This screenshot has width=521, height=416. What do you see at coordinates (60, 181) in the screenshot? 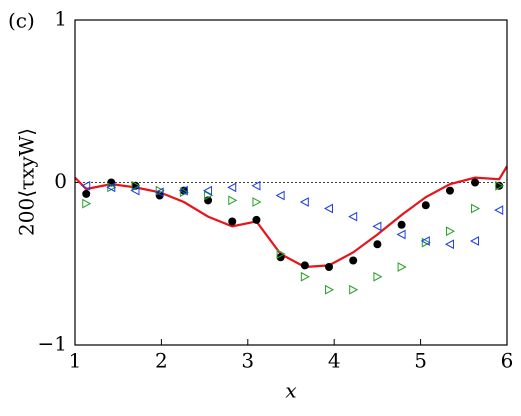
I see `y-tick-label: 0` at bounding box center [60, 181].